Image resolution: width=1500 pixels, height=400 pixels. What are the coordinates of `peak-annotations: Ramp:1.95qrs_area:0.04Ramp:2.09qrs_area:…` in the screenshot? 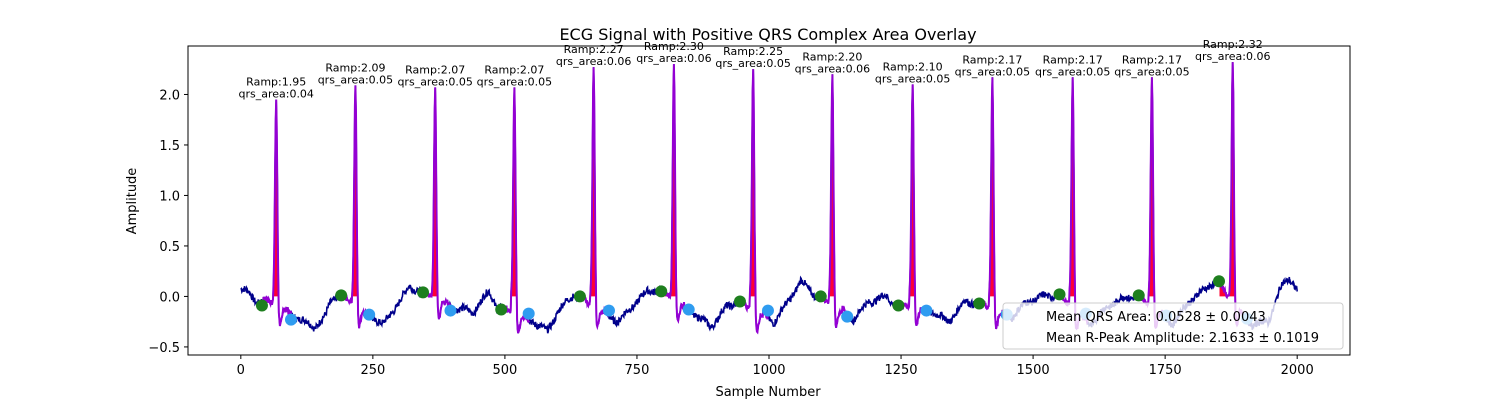 It's located at (754, 69).